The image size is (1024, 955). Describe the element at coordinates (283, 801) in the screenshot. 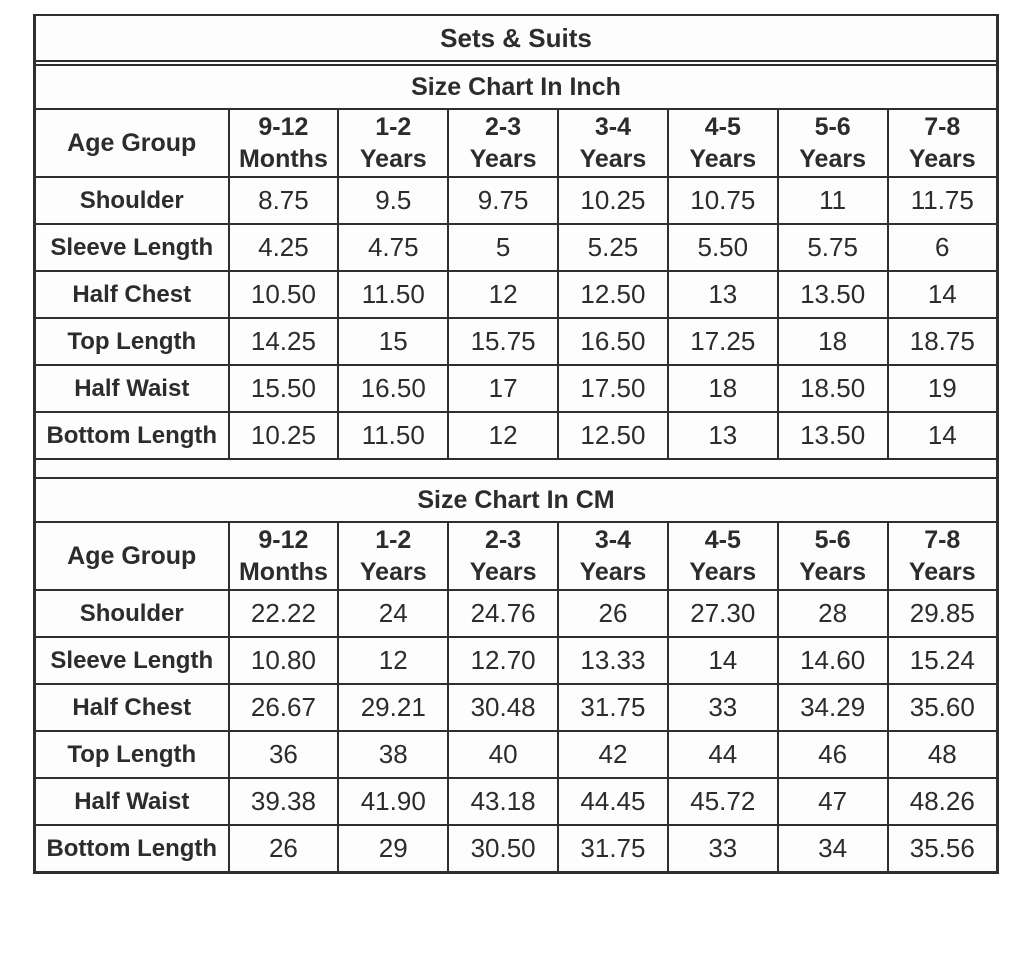

I see `measurement-value: 39.38` at that location.